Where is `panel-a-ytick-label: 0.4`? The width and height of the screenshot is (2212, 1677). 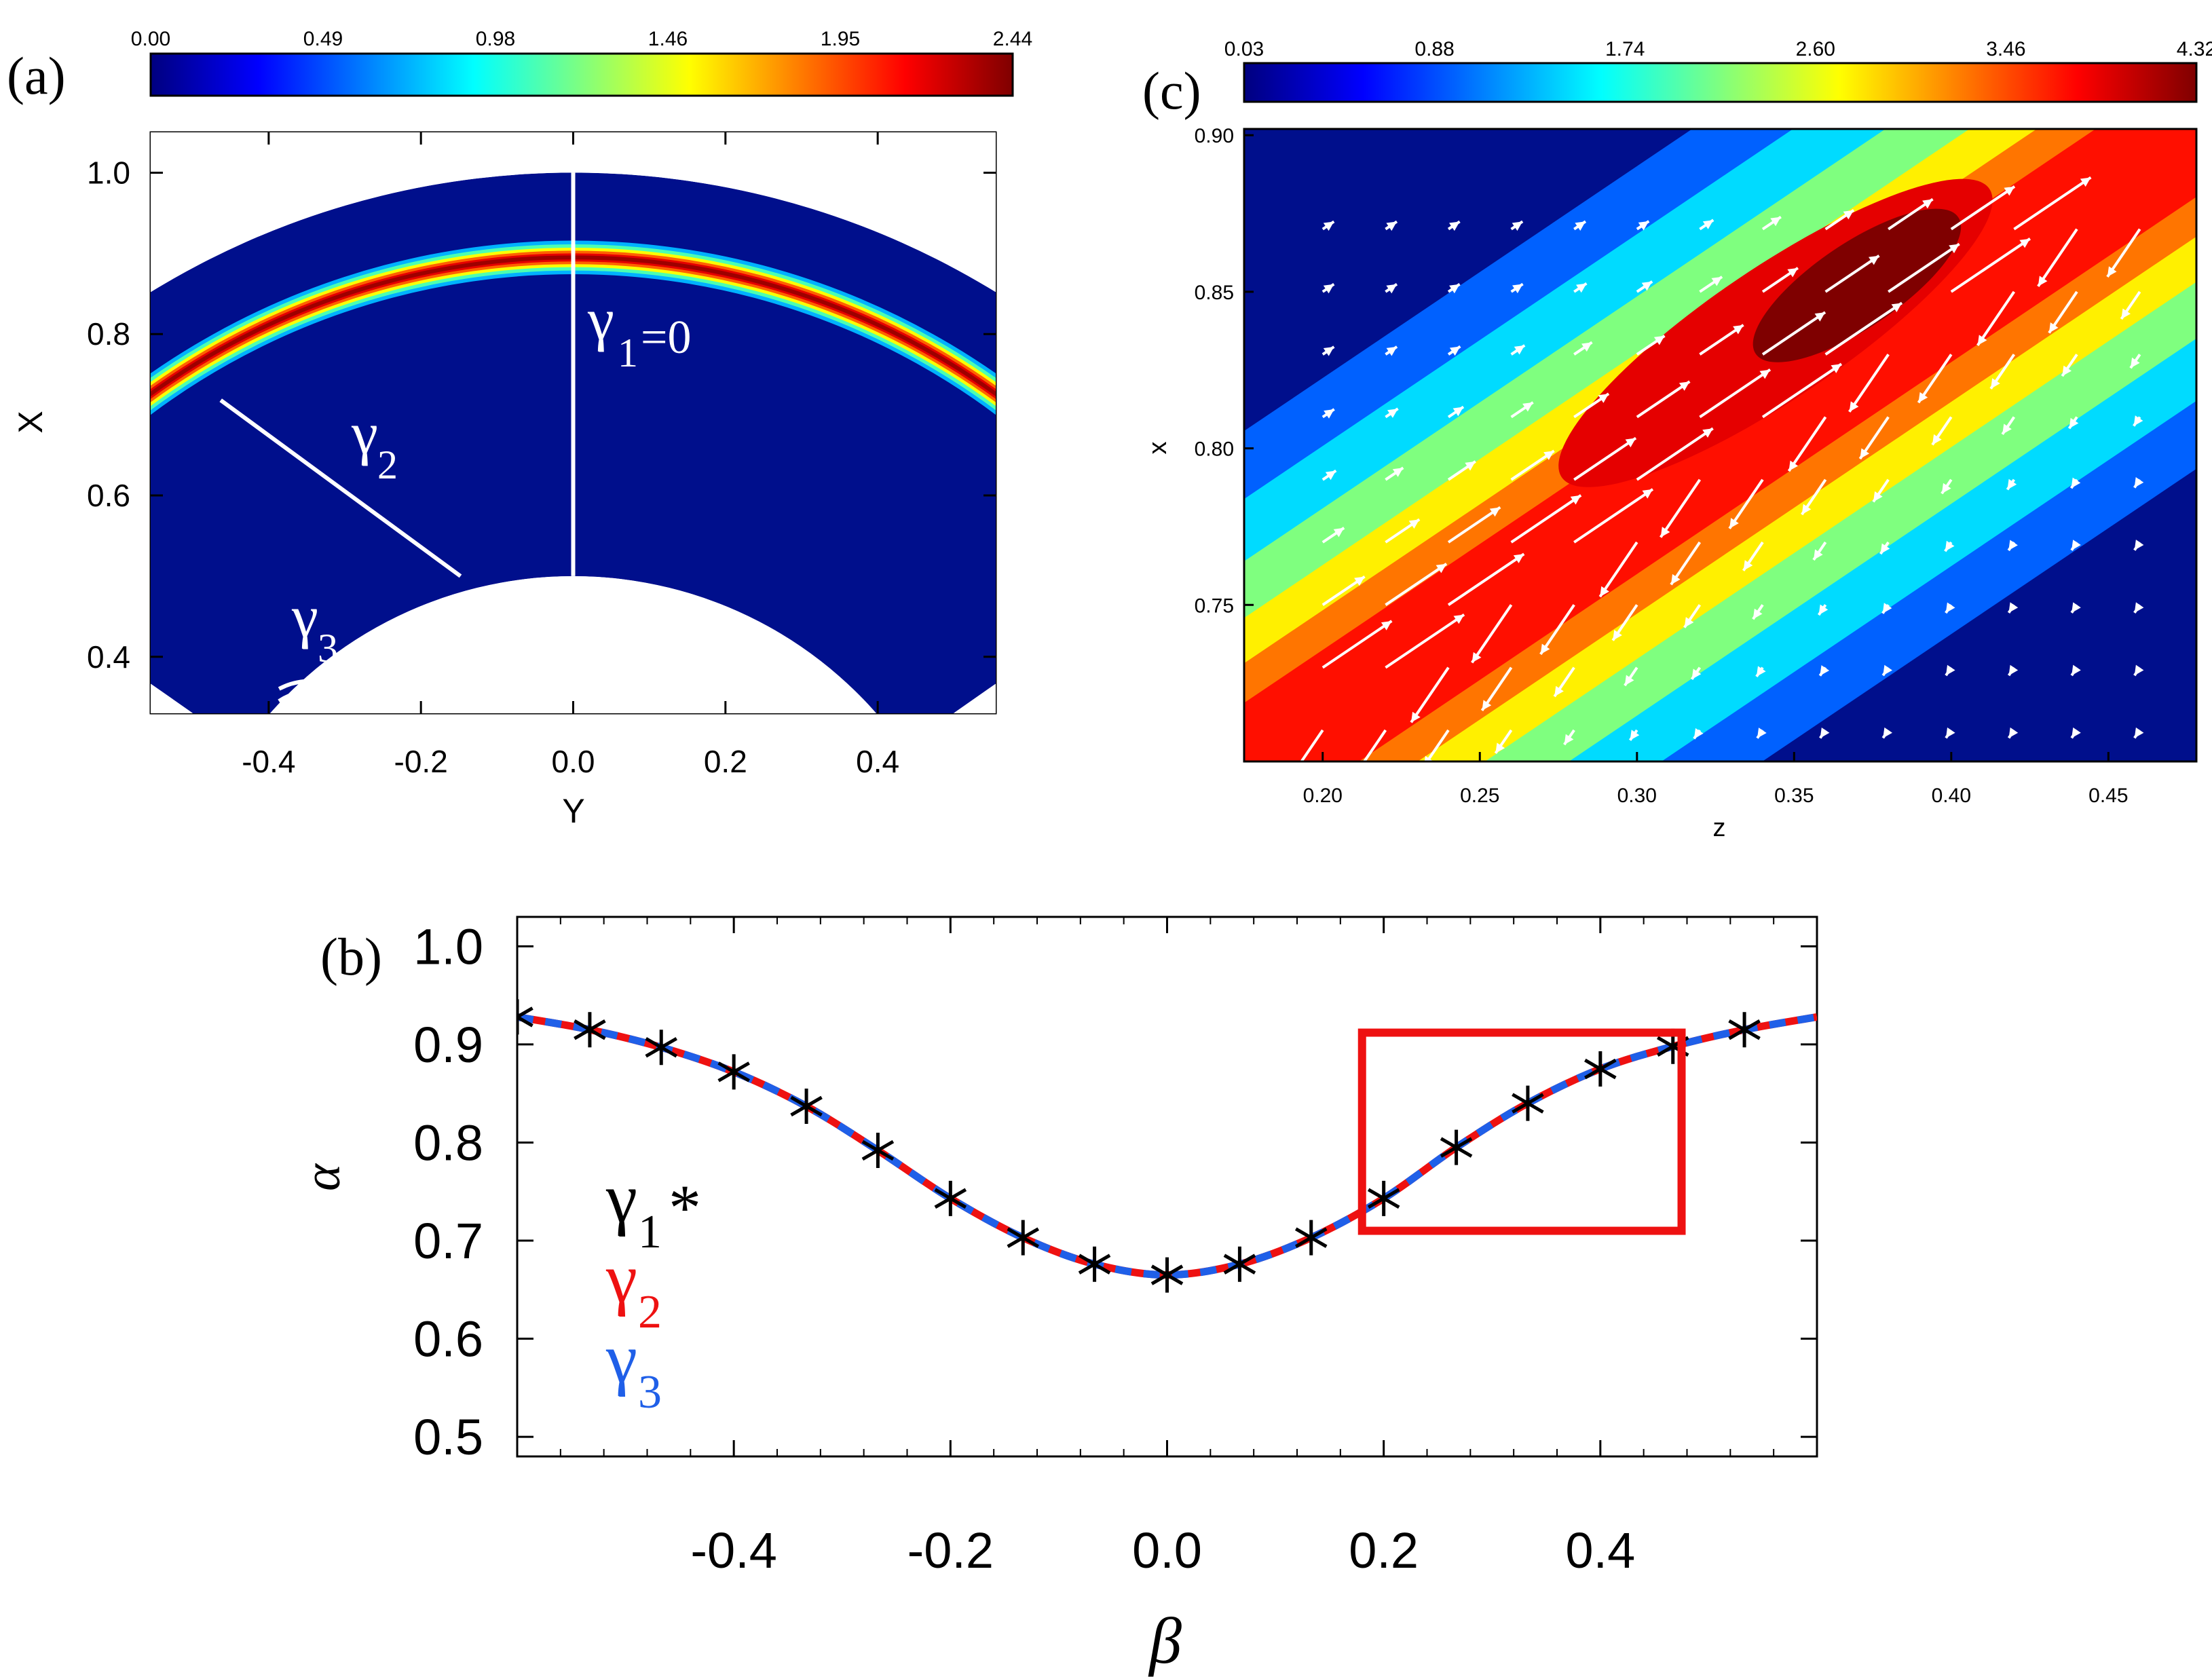
panel-a-ytick-label: 0.4 is located at coordinates (108, 657).